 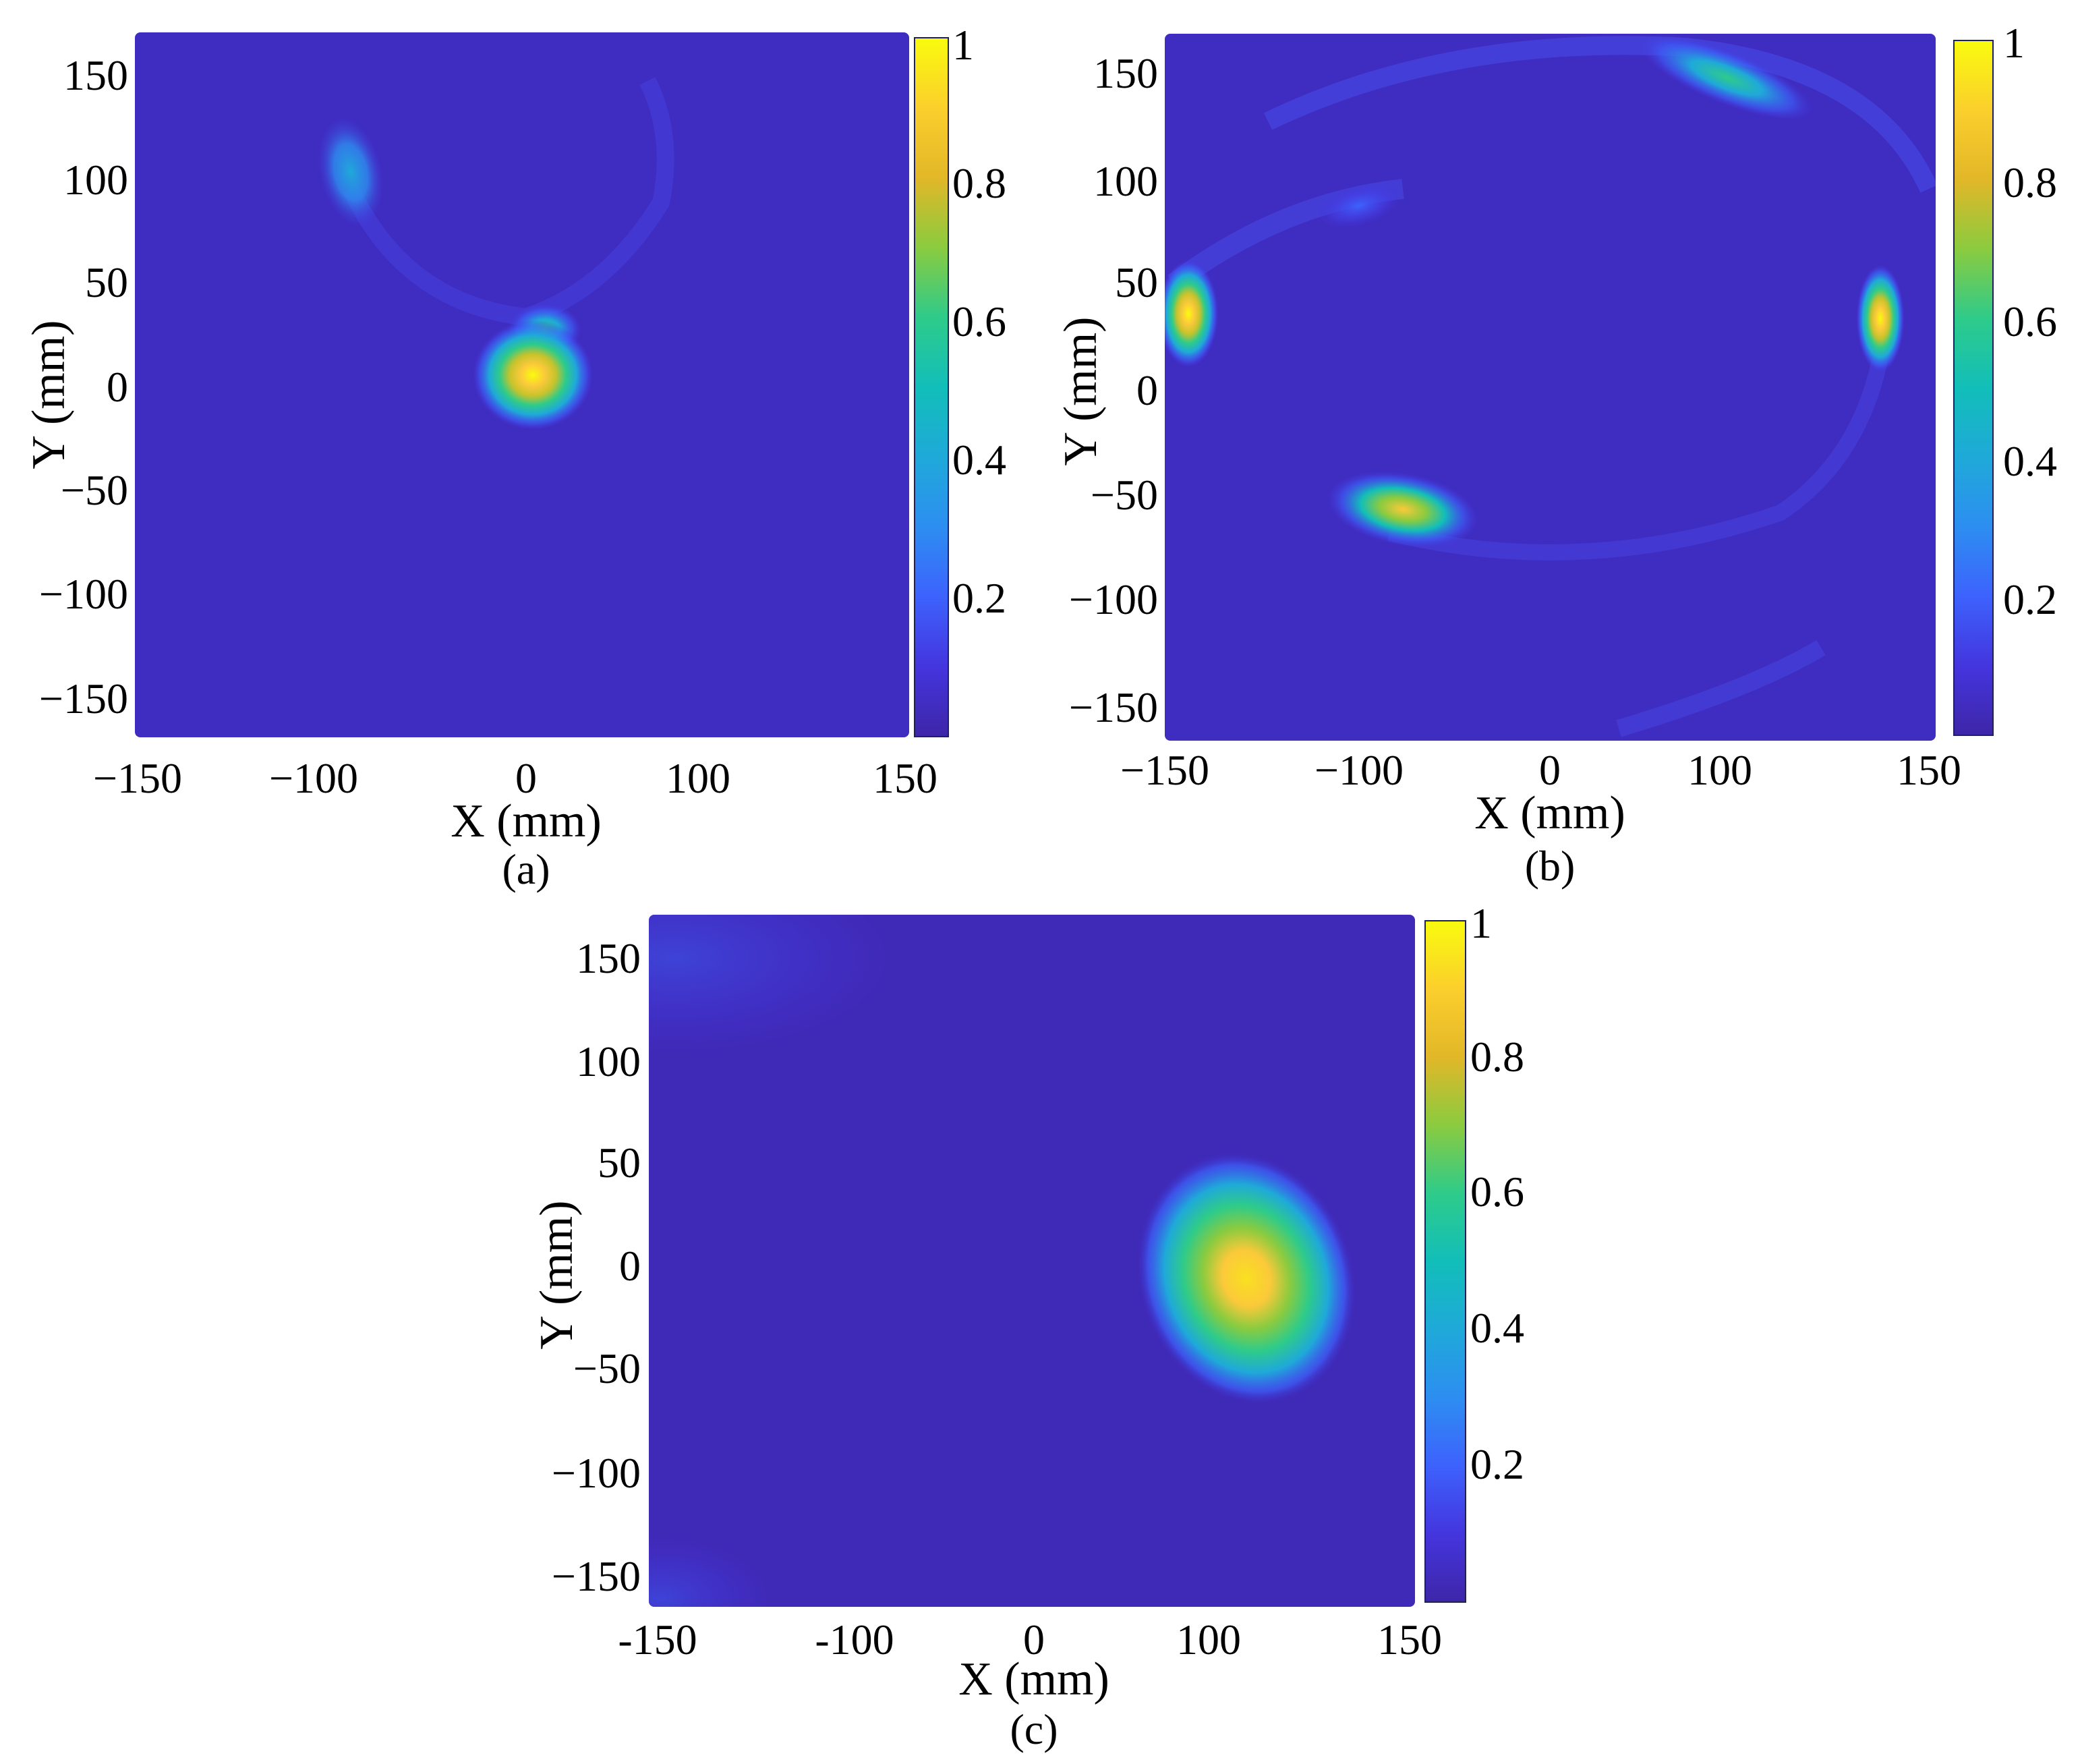 I want to click on heatmap-c, so click(x=1032, y=1261).